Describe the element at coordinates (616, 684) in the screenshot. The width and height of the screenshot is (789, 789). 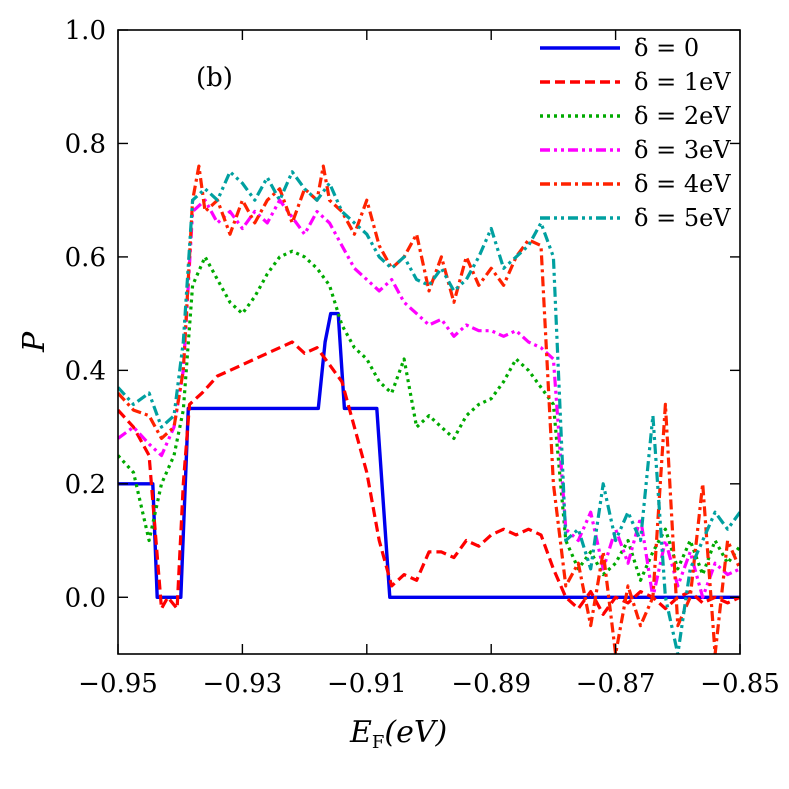
I see `x-tick-label: −0.87` at that location.